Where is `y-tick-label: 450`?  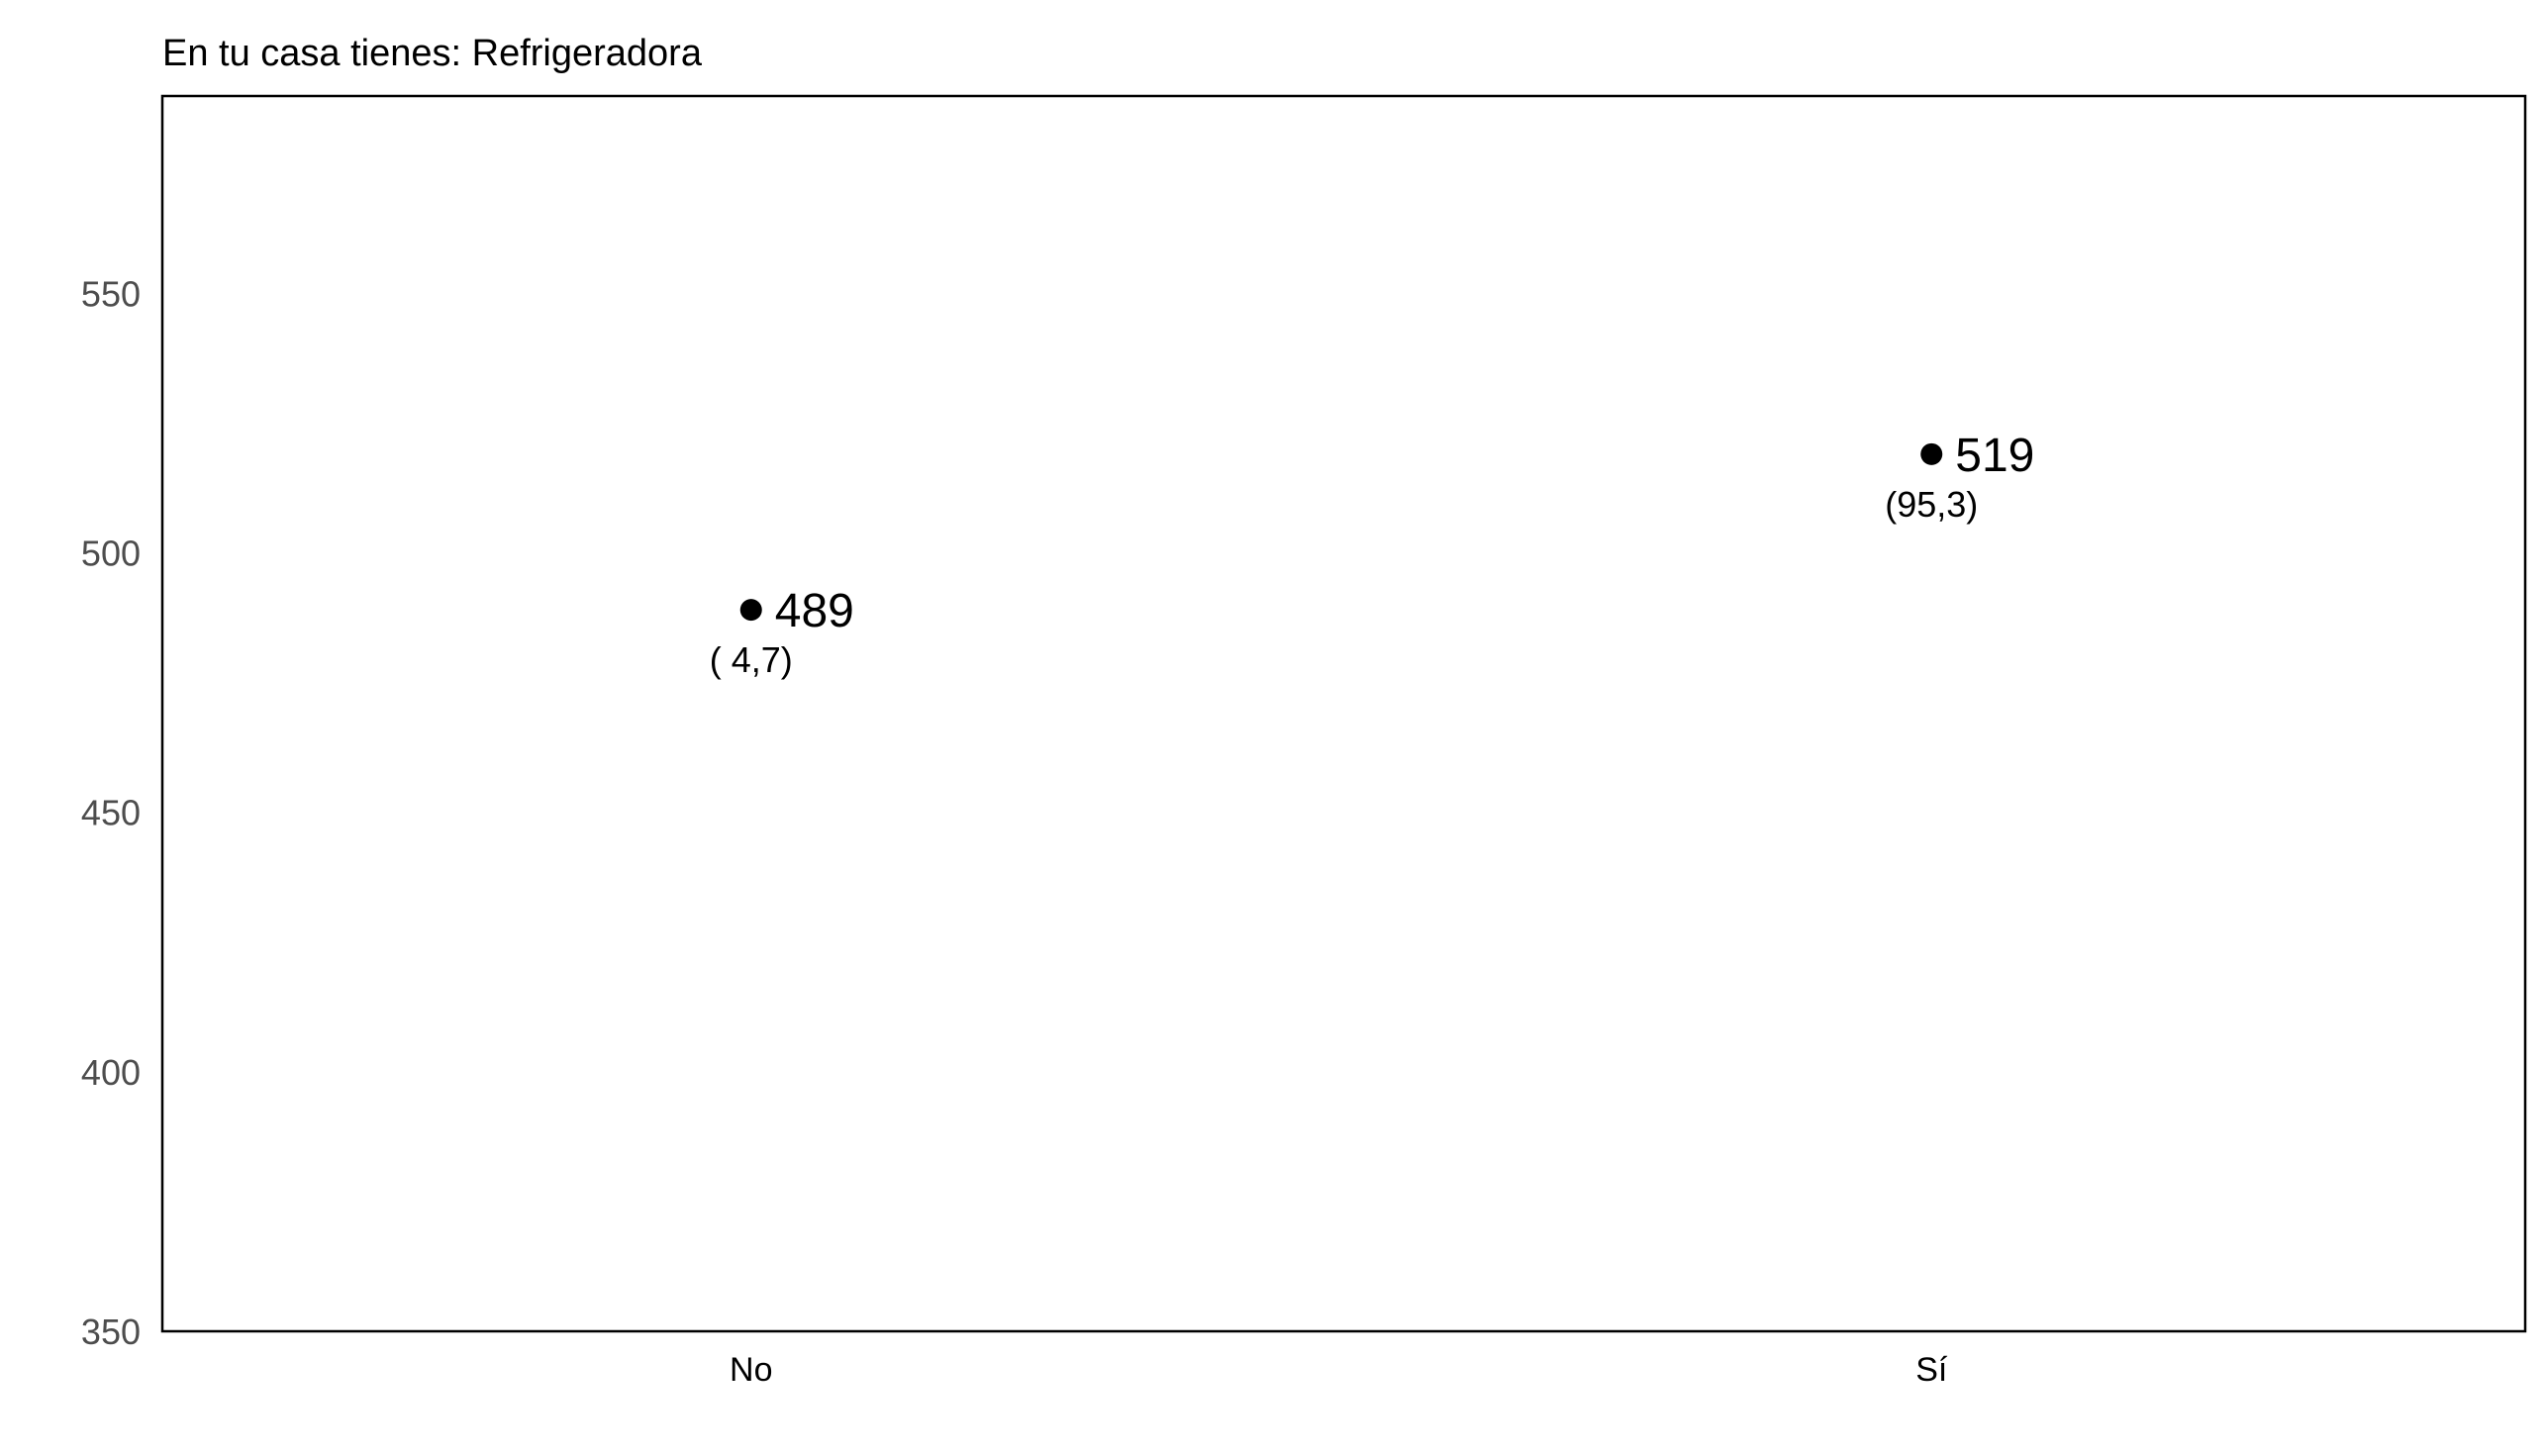 y-tick-label: 450 is located at coordinates (111, 813).